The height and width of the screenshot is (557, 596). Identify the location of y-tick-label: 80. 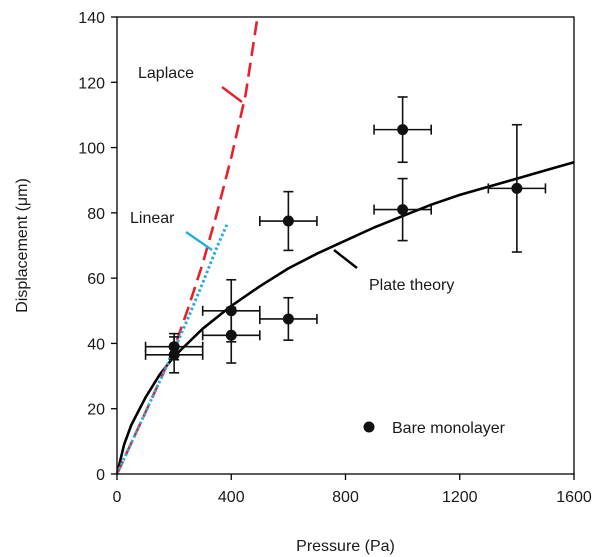
(96, 214).